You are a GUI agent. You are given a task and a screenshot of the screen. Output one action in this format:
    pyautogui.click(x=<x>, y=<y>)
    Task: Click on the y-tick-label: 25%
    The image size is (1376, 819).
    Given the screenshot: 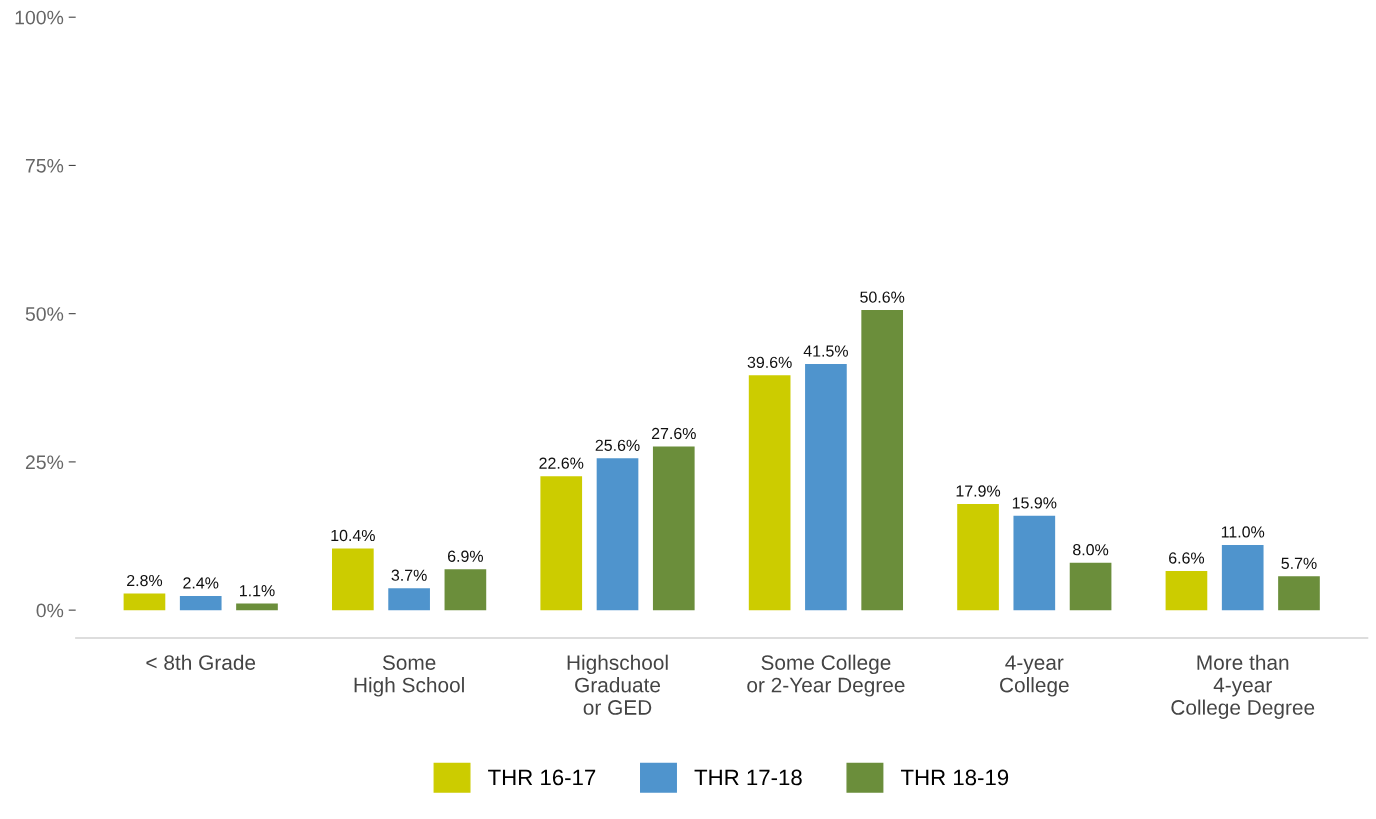 What is the action you would take?
    pyautogui.click(x=44, y=462)
    